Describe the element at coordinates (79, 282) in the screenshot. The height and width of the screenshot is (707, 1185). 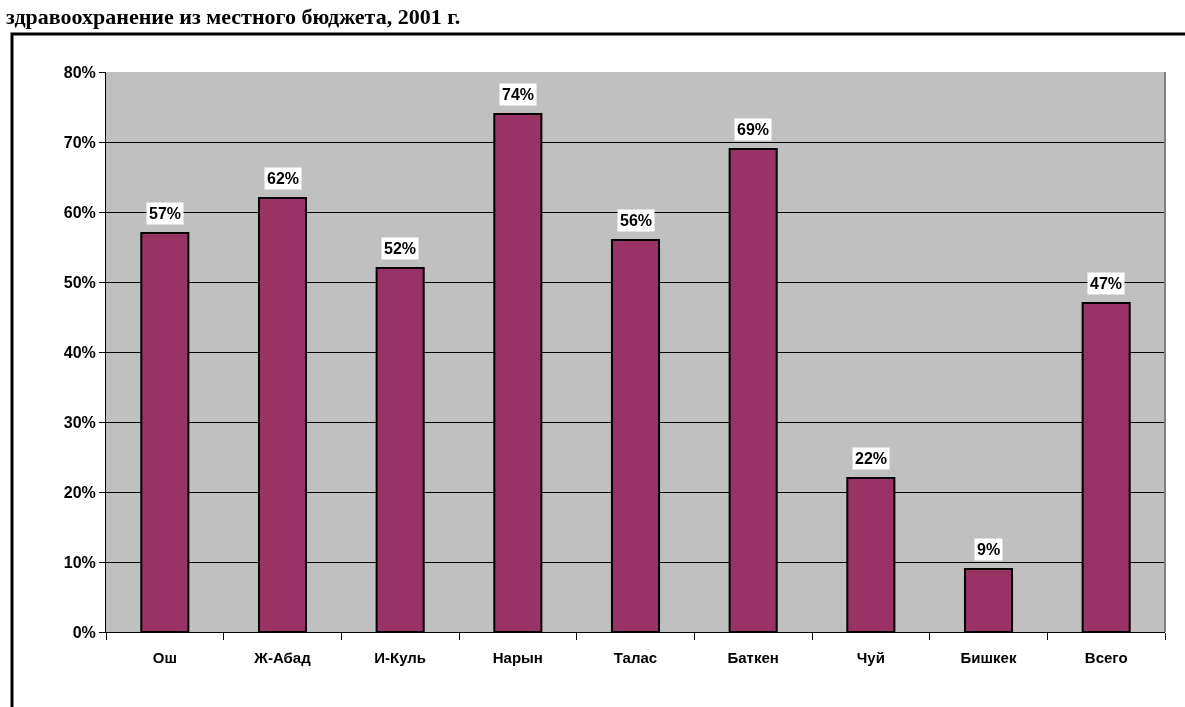
I see `y-tick-label: 50%` at that location.